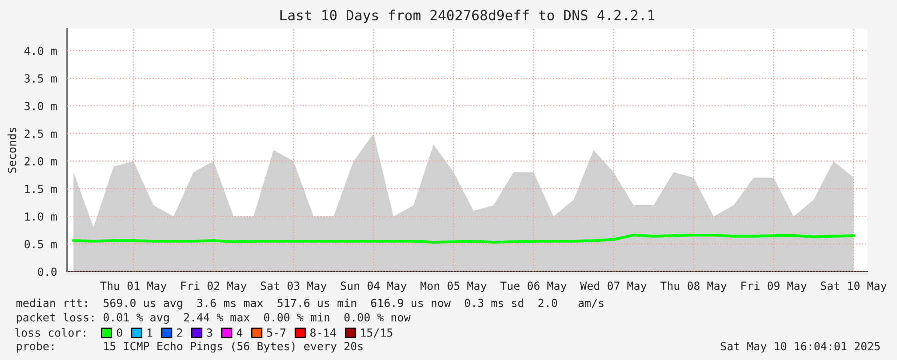  Describe the element at coordinates (453, 287) in the screenshot. I see `x-tick-label: Mon 05 May` at that location.